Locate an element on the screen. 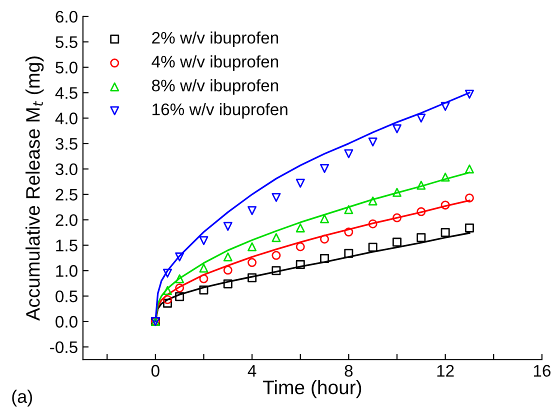  y-tick-label: 4.5 is located at coordinates (66, 93).